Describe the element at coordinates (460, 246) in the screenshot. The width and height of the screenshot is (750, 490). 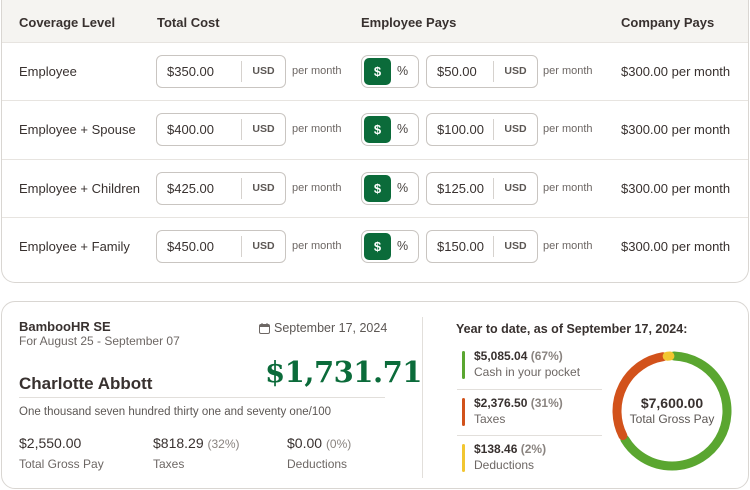
I see `employee-pays-value: $150.00` at that location.